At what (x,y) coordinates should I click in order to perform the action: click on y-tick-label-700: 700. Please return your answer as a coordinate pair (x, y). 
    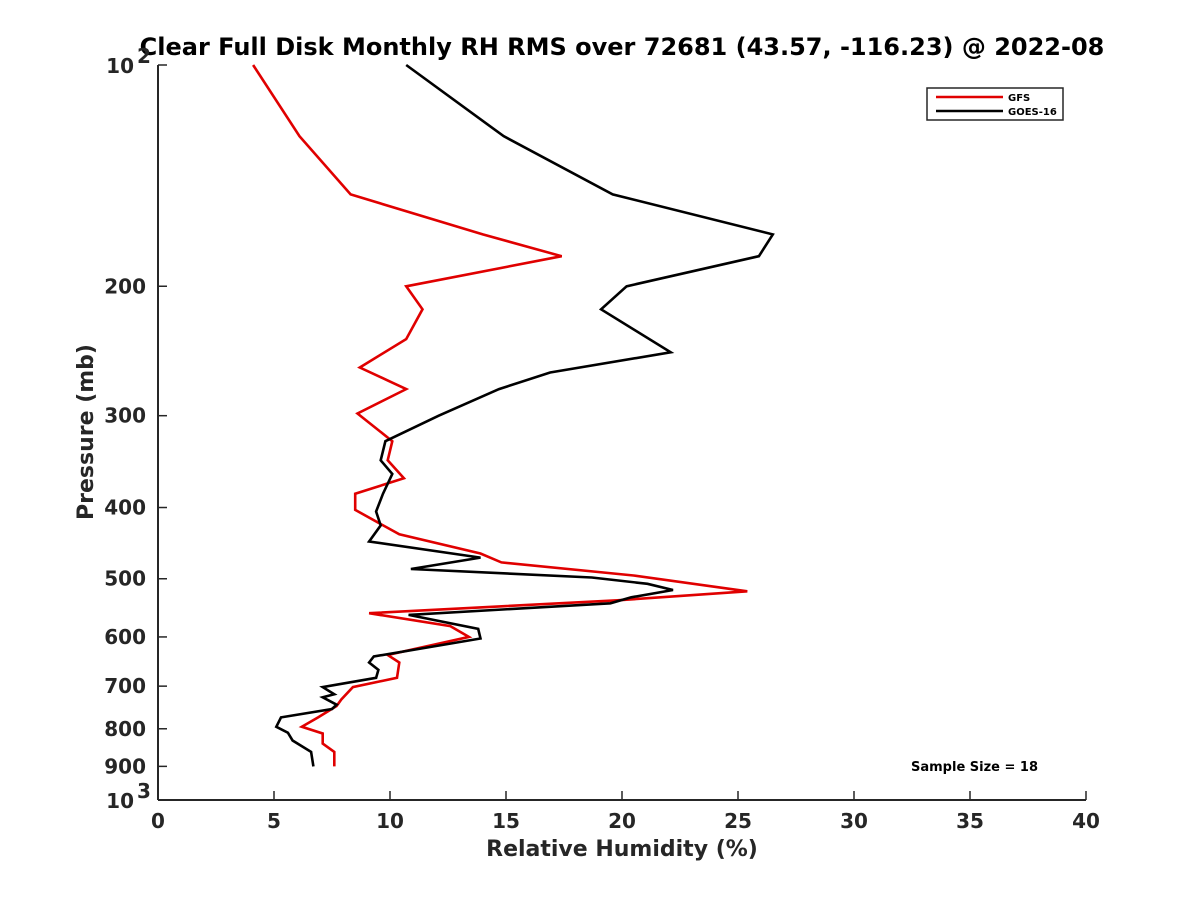
    Looking at the image, I should click on (125, 686).